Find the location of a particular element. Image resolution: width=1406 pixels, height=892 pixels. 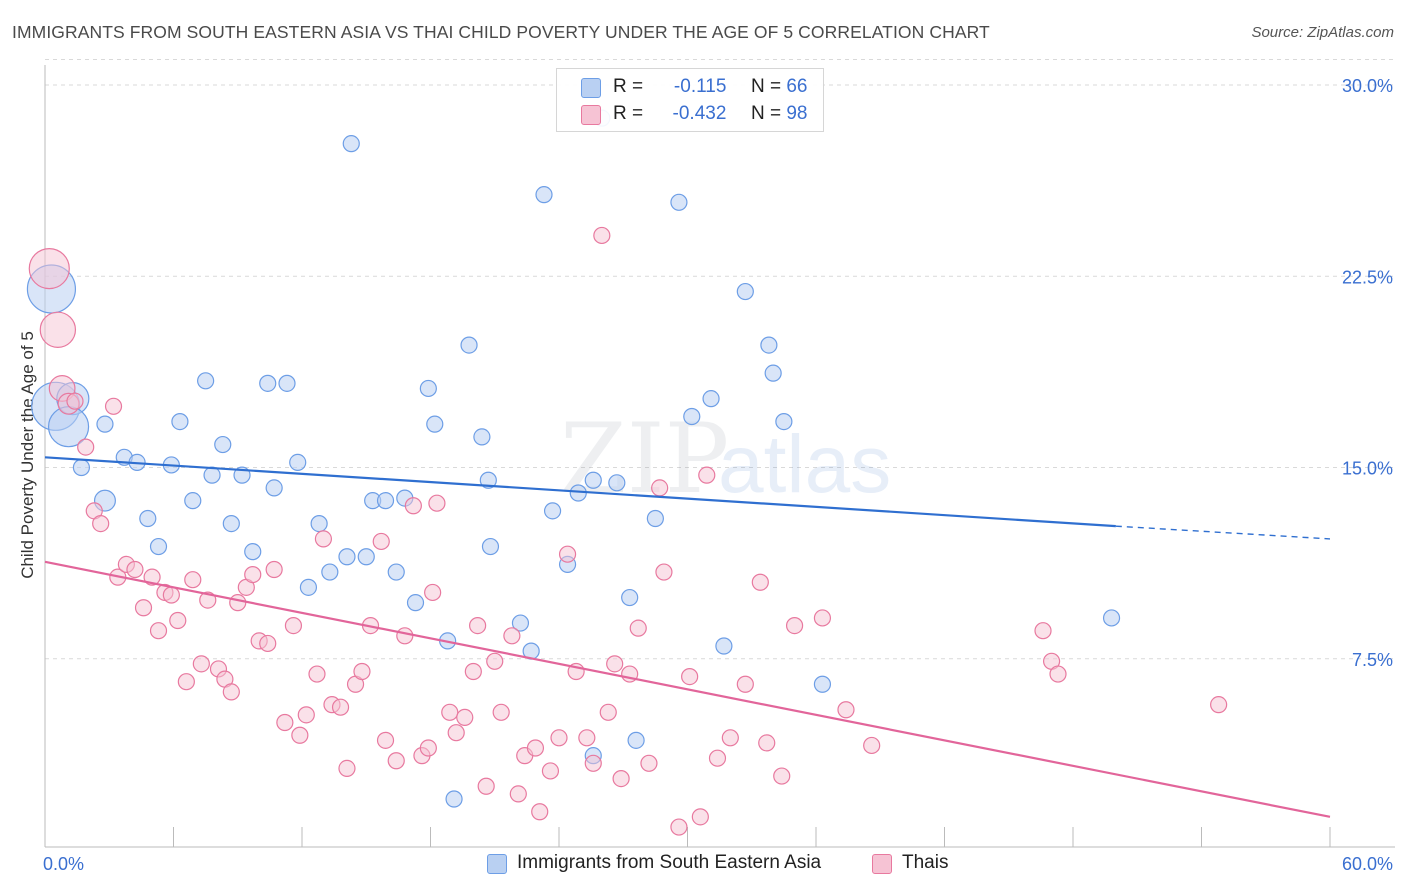

bottom-legend-swatch-immigrants is located at coordinates (497, 864).